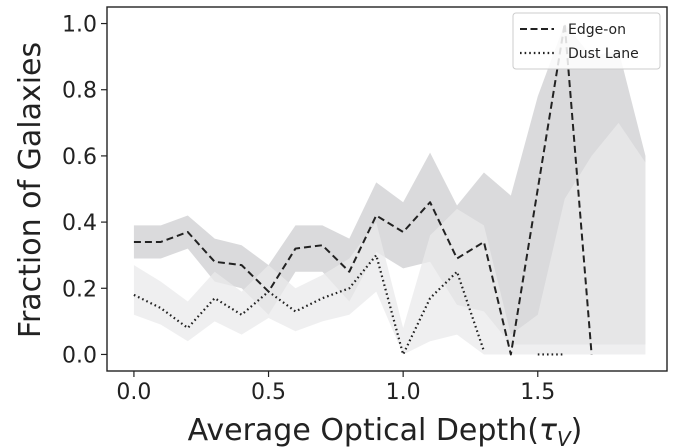 Image resolution: width=680 pixels, height=448 pixels. Describe the element at coordinates (133, 392) in the screenshot. I see `x-tick-label: 0.0` at that location.